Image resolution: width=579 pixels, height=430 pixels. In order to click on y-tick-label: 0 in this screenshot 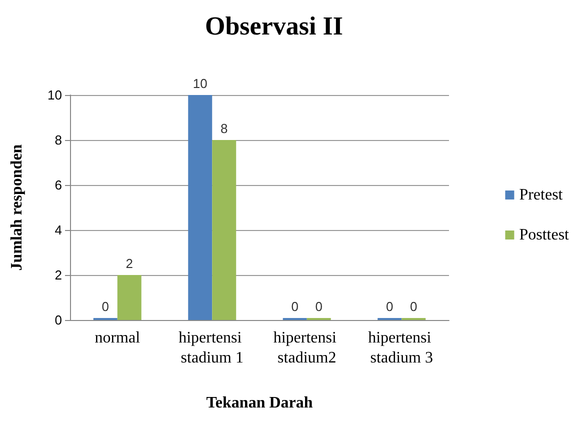, I will do `click(58, 320)`.